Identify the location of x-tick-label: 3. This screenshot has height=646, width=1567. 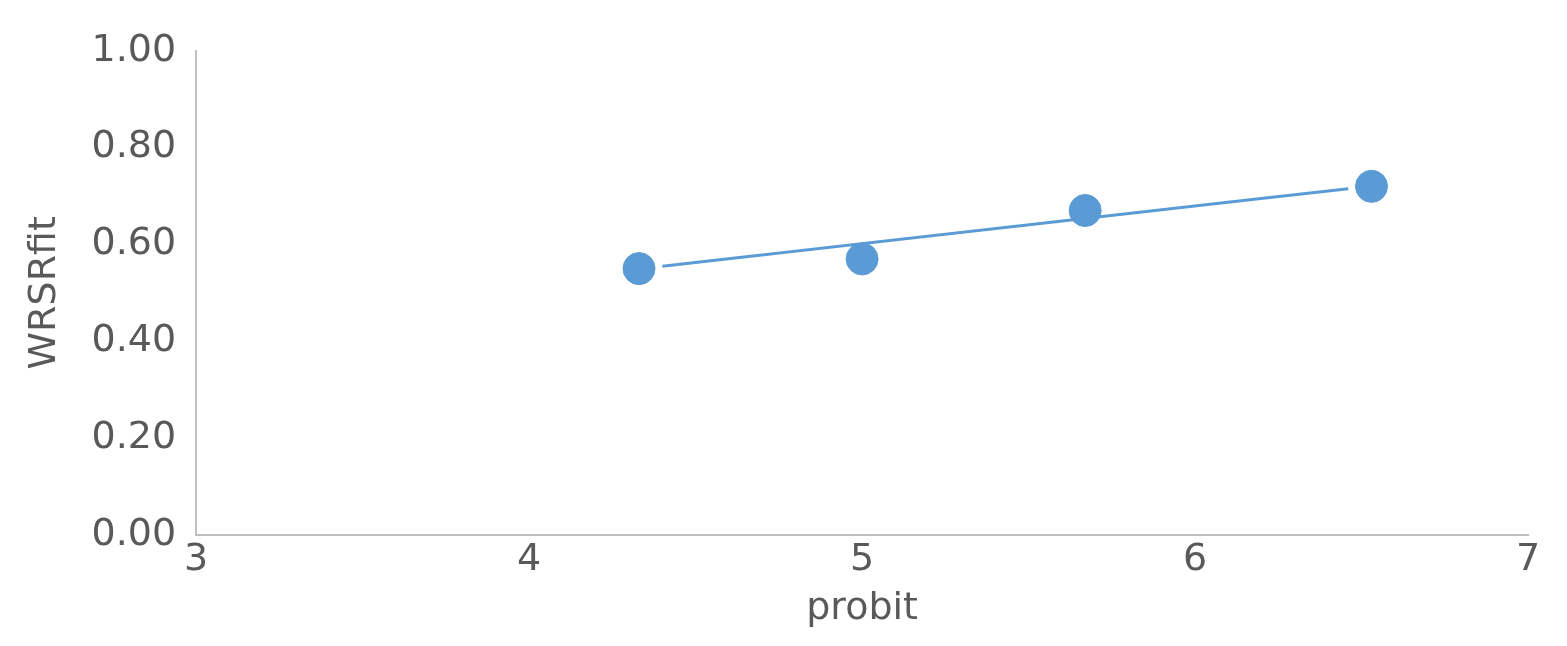
(196, 557).